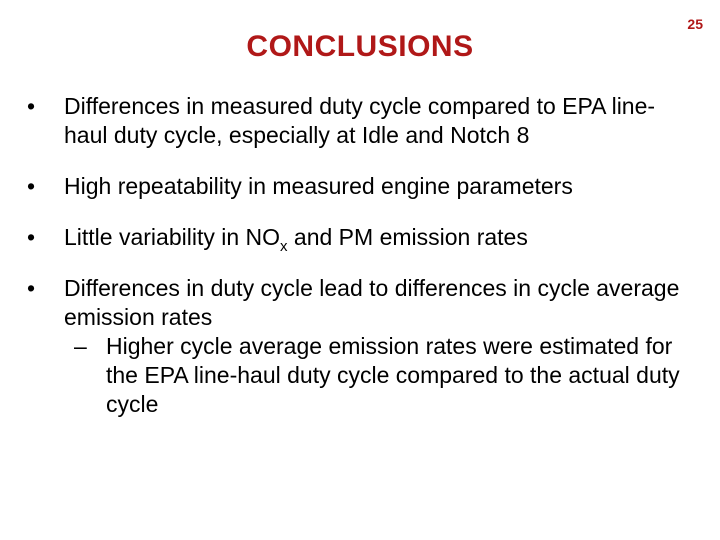 The width and height of the screenshot is (720, 540). I want to click on bullet-text-before: Little variability in NO, so click(172, 237).